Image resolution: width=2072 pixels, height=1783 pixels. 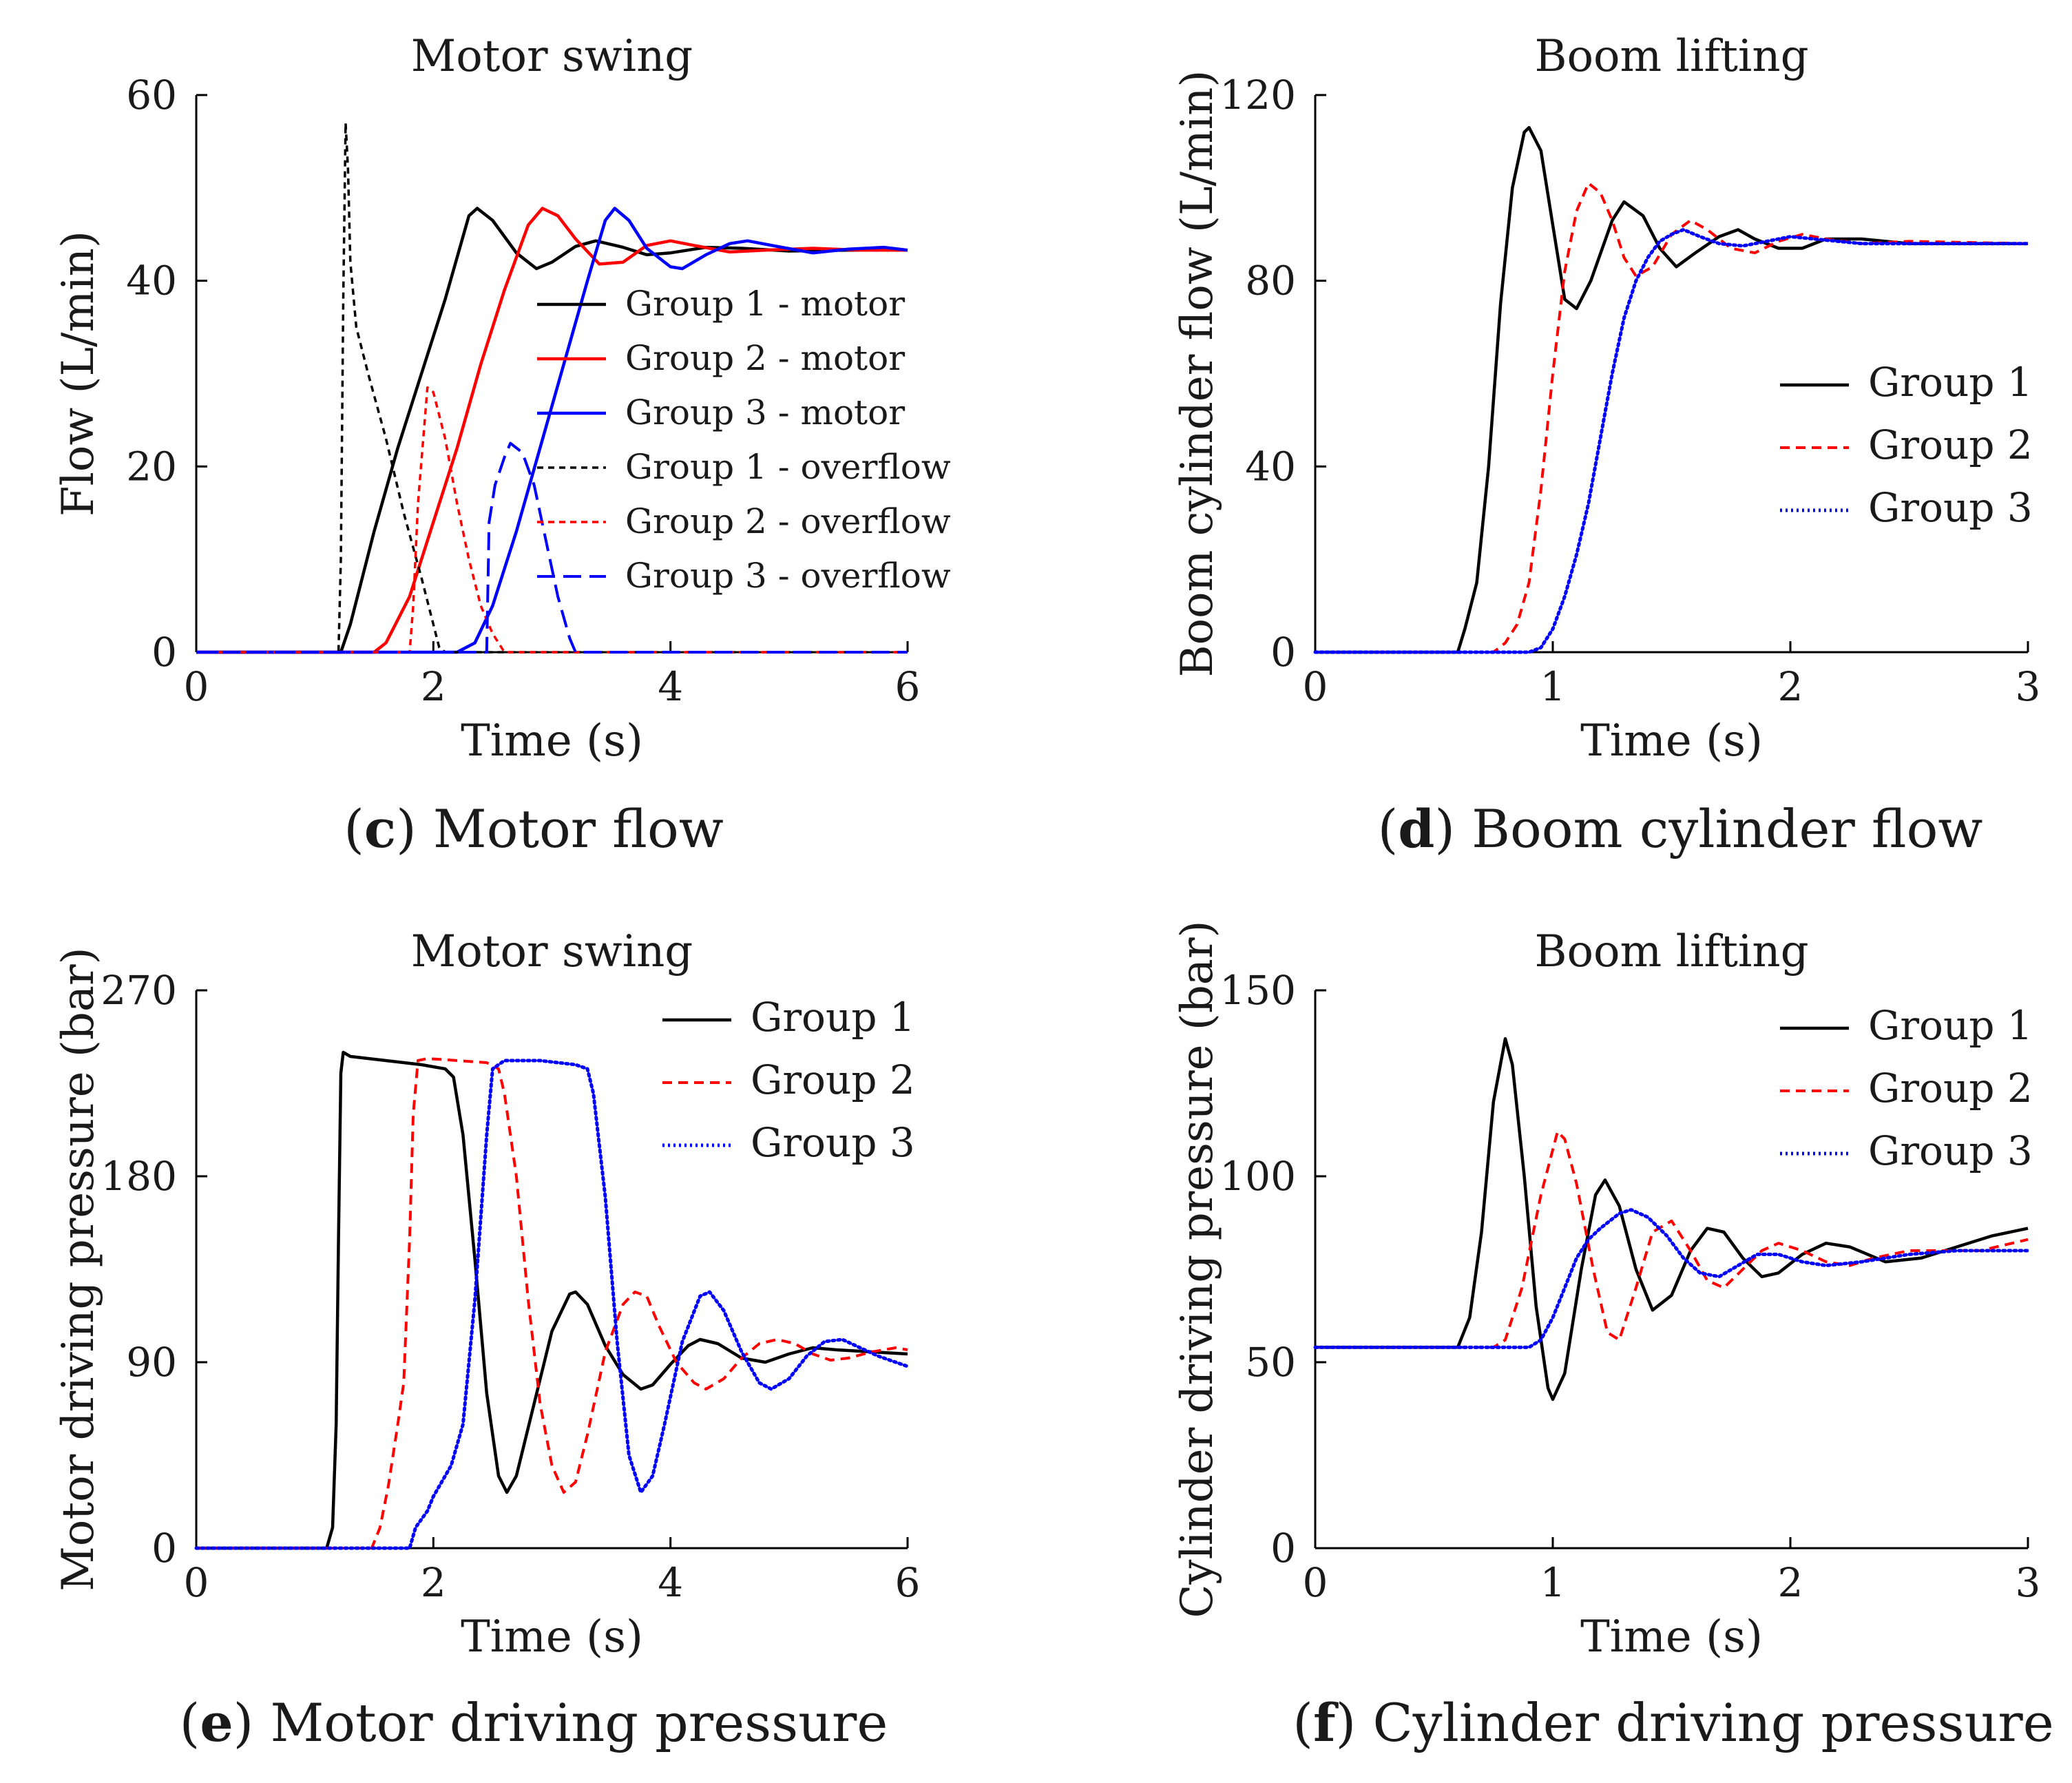 I want to click on series-line-group-2-motor, so click(x=552, y=430).